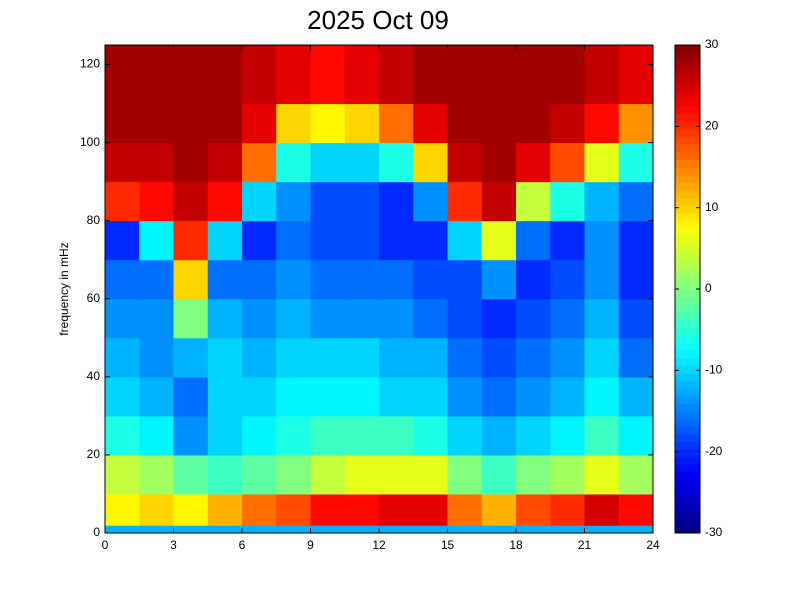 The image size is (801, 600). What do you see at coordinates (94, 220) in the screenshot?
I see `y-tick-label: 80` at bounding box center [94, 220].